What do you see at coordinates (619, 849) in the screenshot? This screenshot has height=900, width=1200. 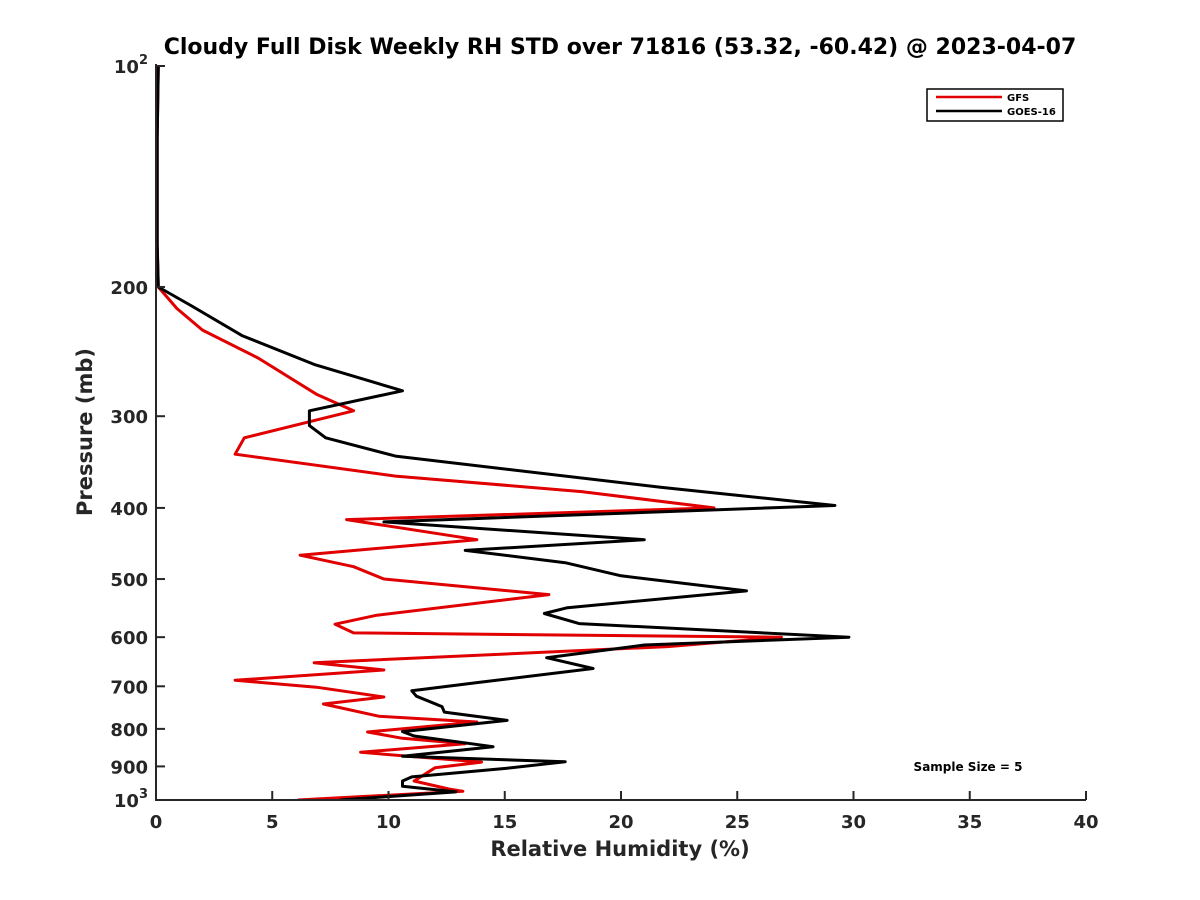 I see `x-axis-label: Relative Humidity (%)` at bounding box center [619, 849].